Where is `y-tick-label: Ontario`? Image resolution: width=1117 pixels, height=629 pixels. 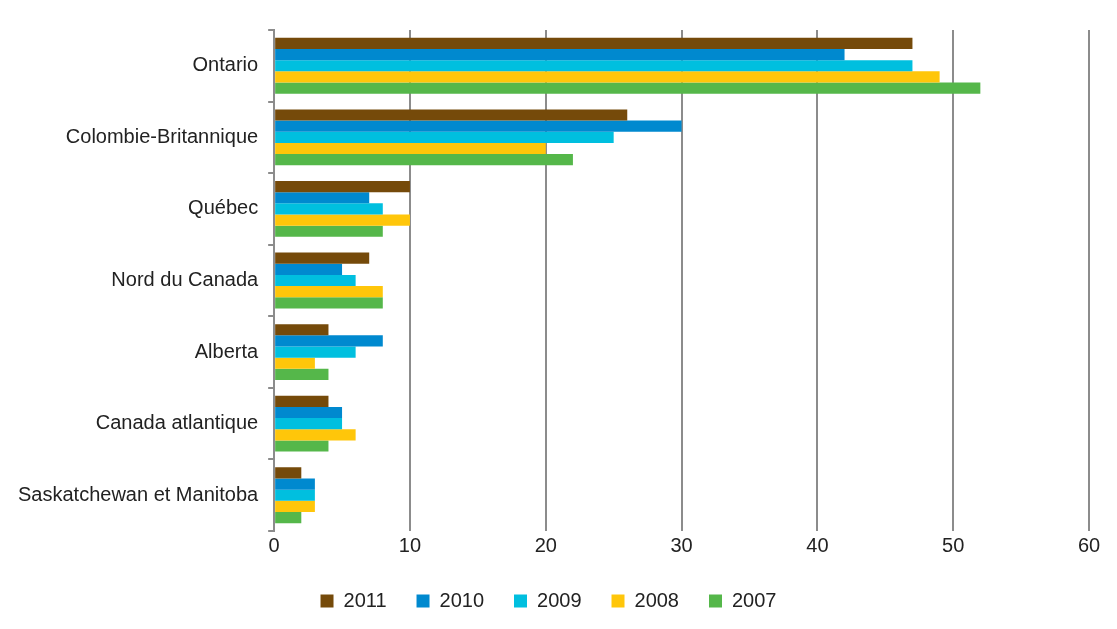 y-tick-label: Ontario is located at coordinates (225, 64).